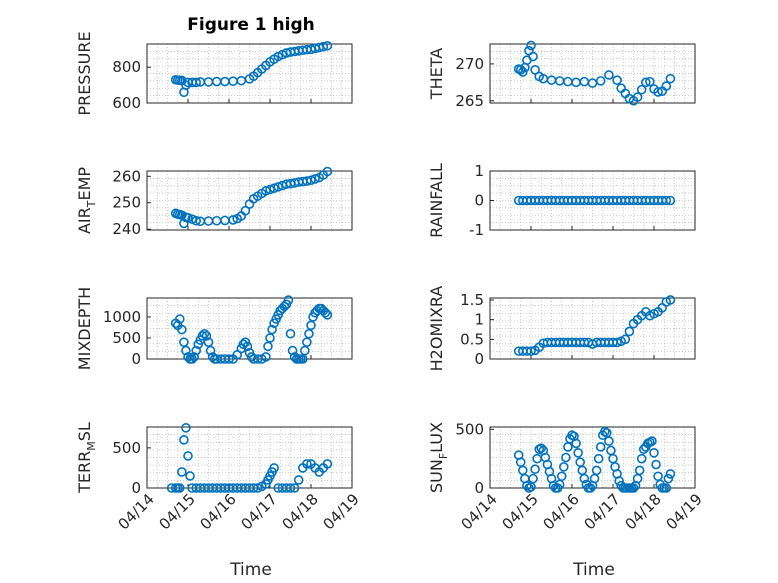 The image size is (778, 583). What do you see at coordinates (472, 339) in the screenshot?
I see `y-tick-label: 0.5` at bounding box center [472, 339].